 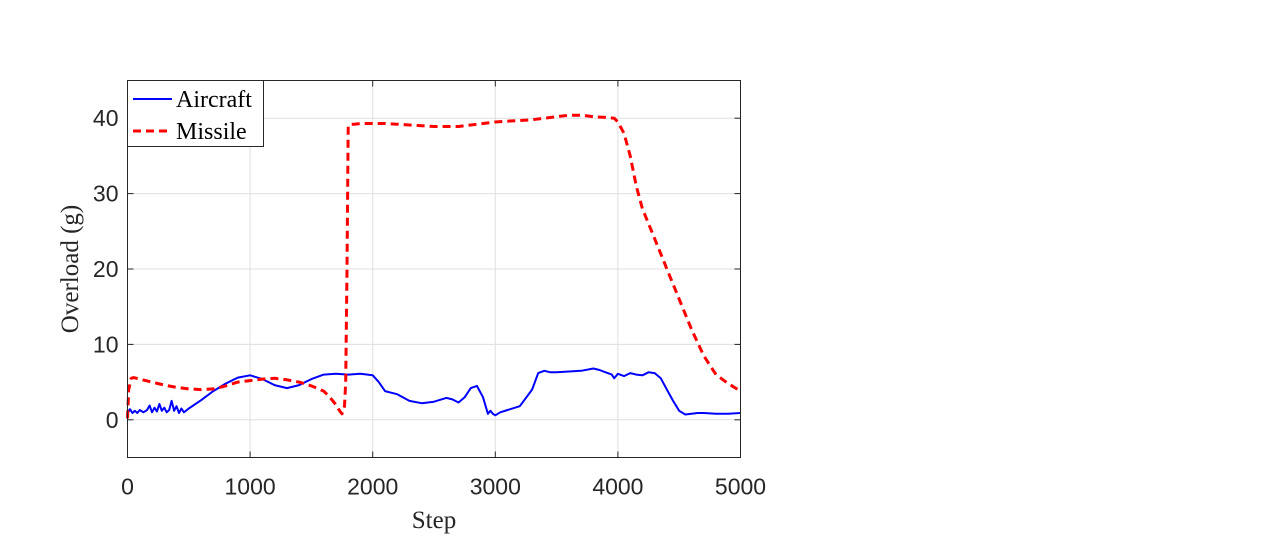 What do you see at coordinates (617, 487) in the screenshot?
I see `x-tick-label: 4000` at bounding box center [617, 487].